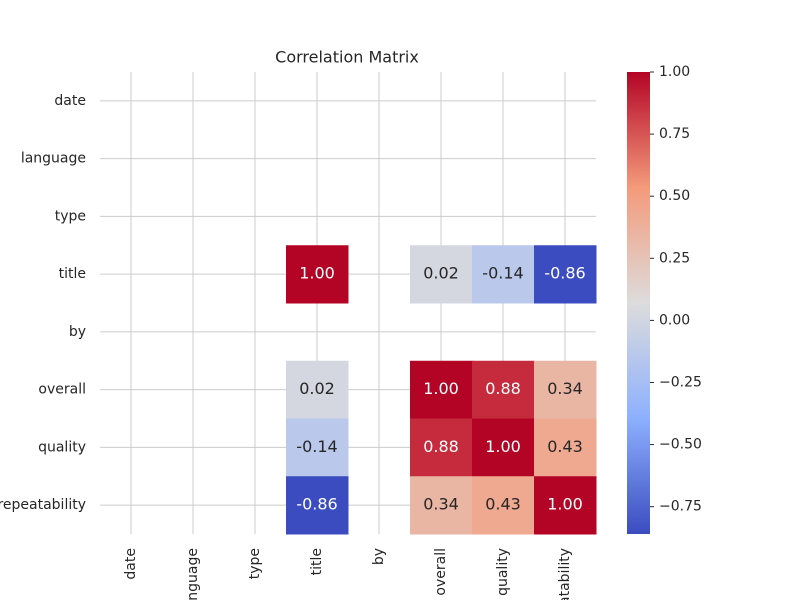 This screenshot has height=600, width=800. I want to click on y-tick-label: quality, so click(62, 447).